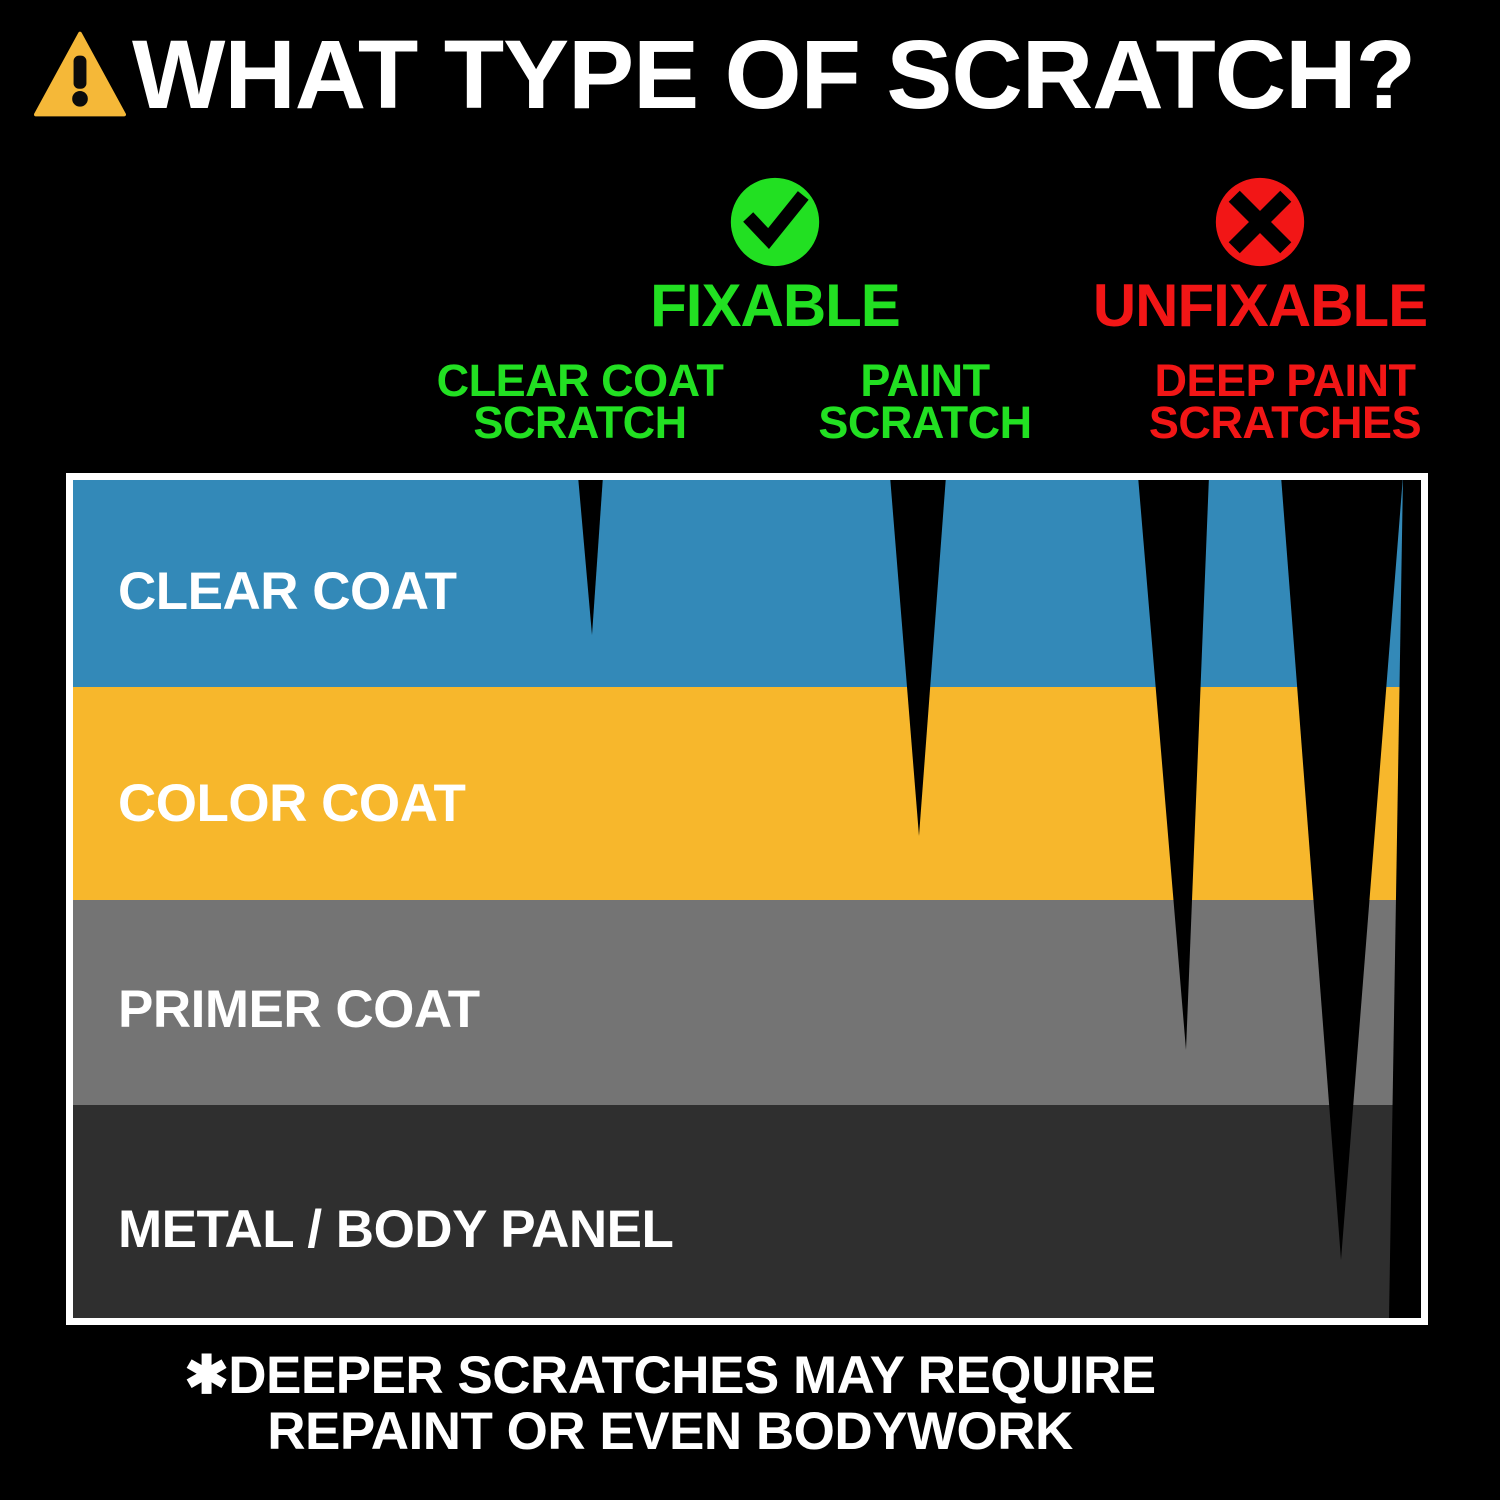 This screenshot has width=1500, height=1500. What do you see at coordinates (747, 1002) in the screenshot?
I see `layer-band-primer-coat` at bounding box center [747, 1002].